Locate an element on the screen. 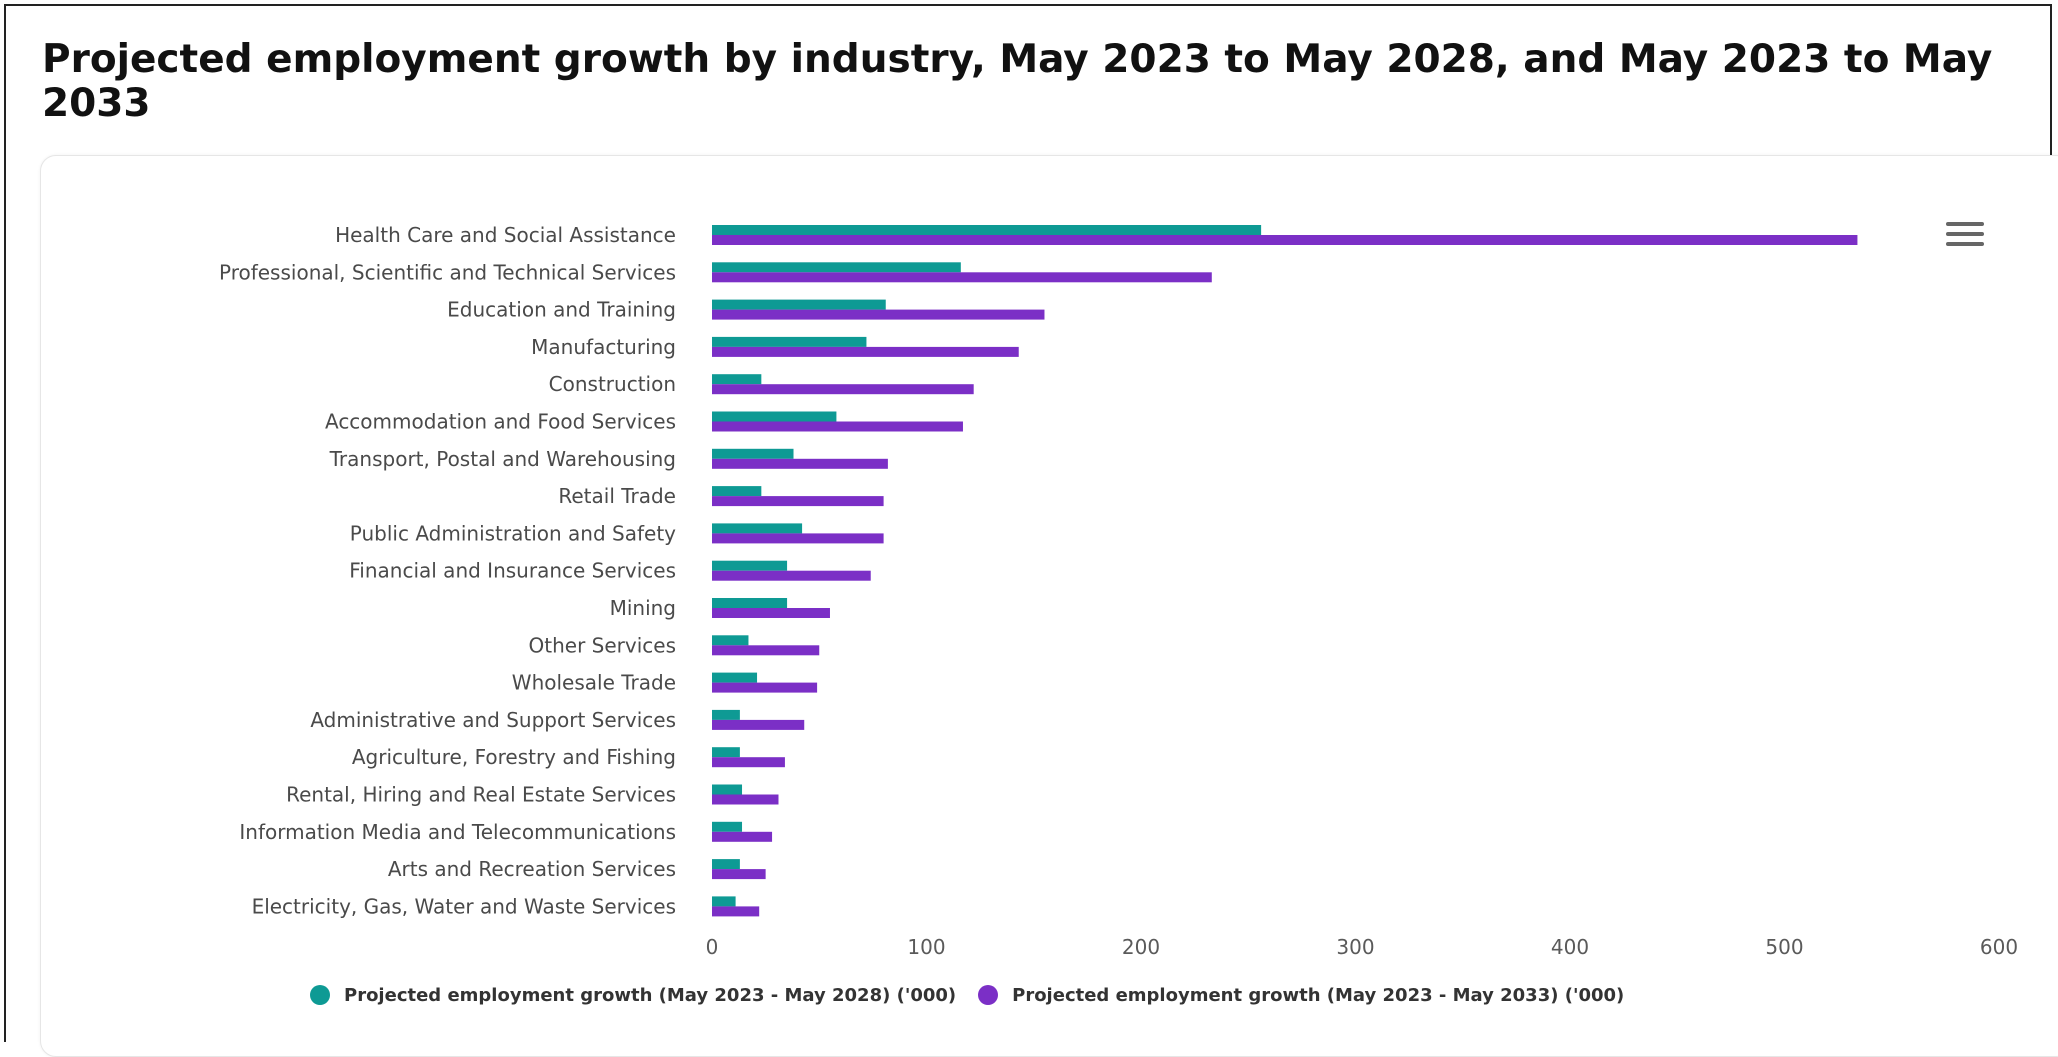 Image resolution: width=2058 pixels, height=1057 pixels. category-label-financial-and-insurance-services: Financial and Insurance Services is located at coordinates (512, 571).